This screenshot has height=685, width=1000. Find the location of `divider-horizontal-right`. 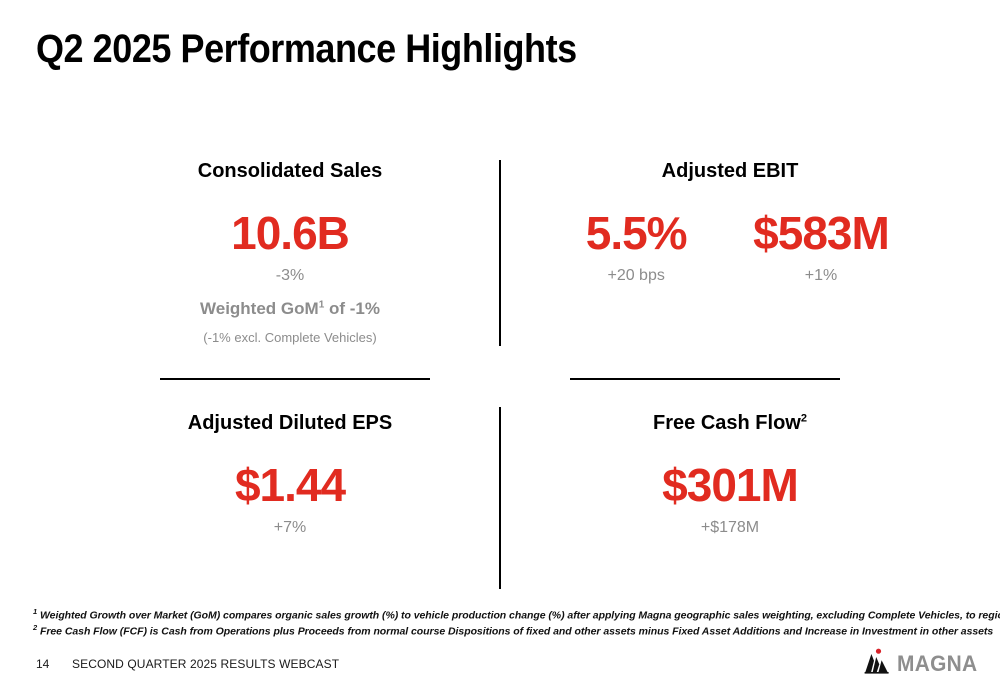

divider-horizontal-right is located at coordinates (705, 379).